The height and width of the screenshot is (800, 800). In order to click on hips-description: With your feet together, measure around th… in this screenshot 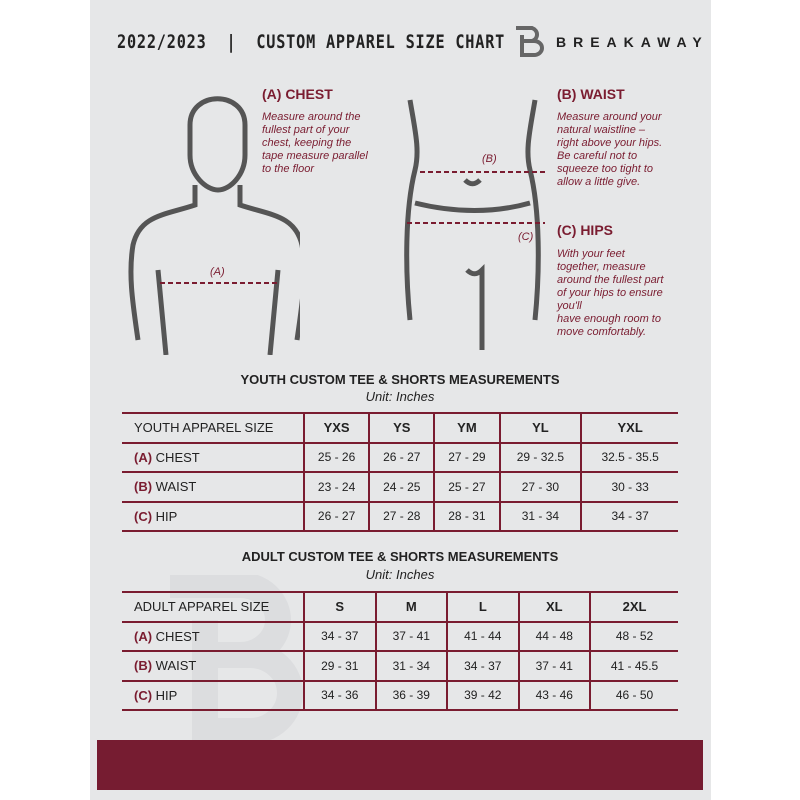, I will do `click(610, 293)`.